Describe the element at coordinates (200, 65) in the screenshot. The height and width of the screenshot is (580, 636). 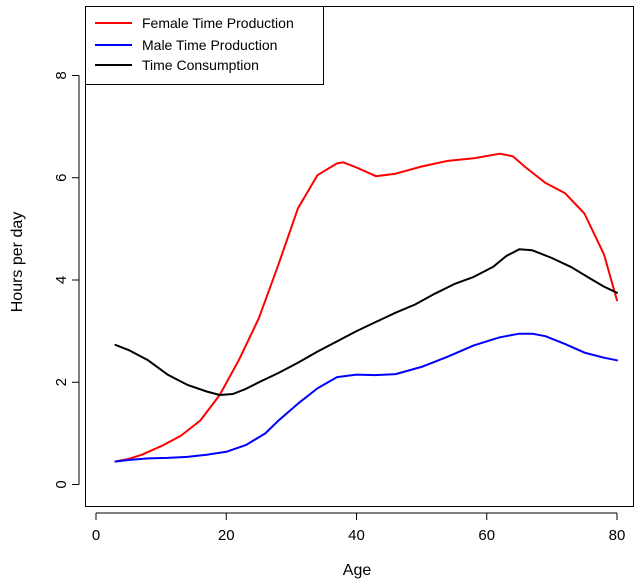
I see `legend-label-time-consumption: Time Consumption` at that location.